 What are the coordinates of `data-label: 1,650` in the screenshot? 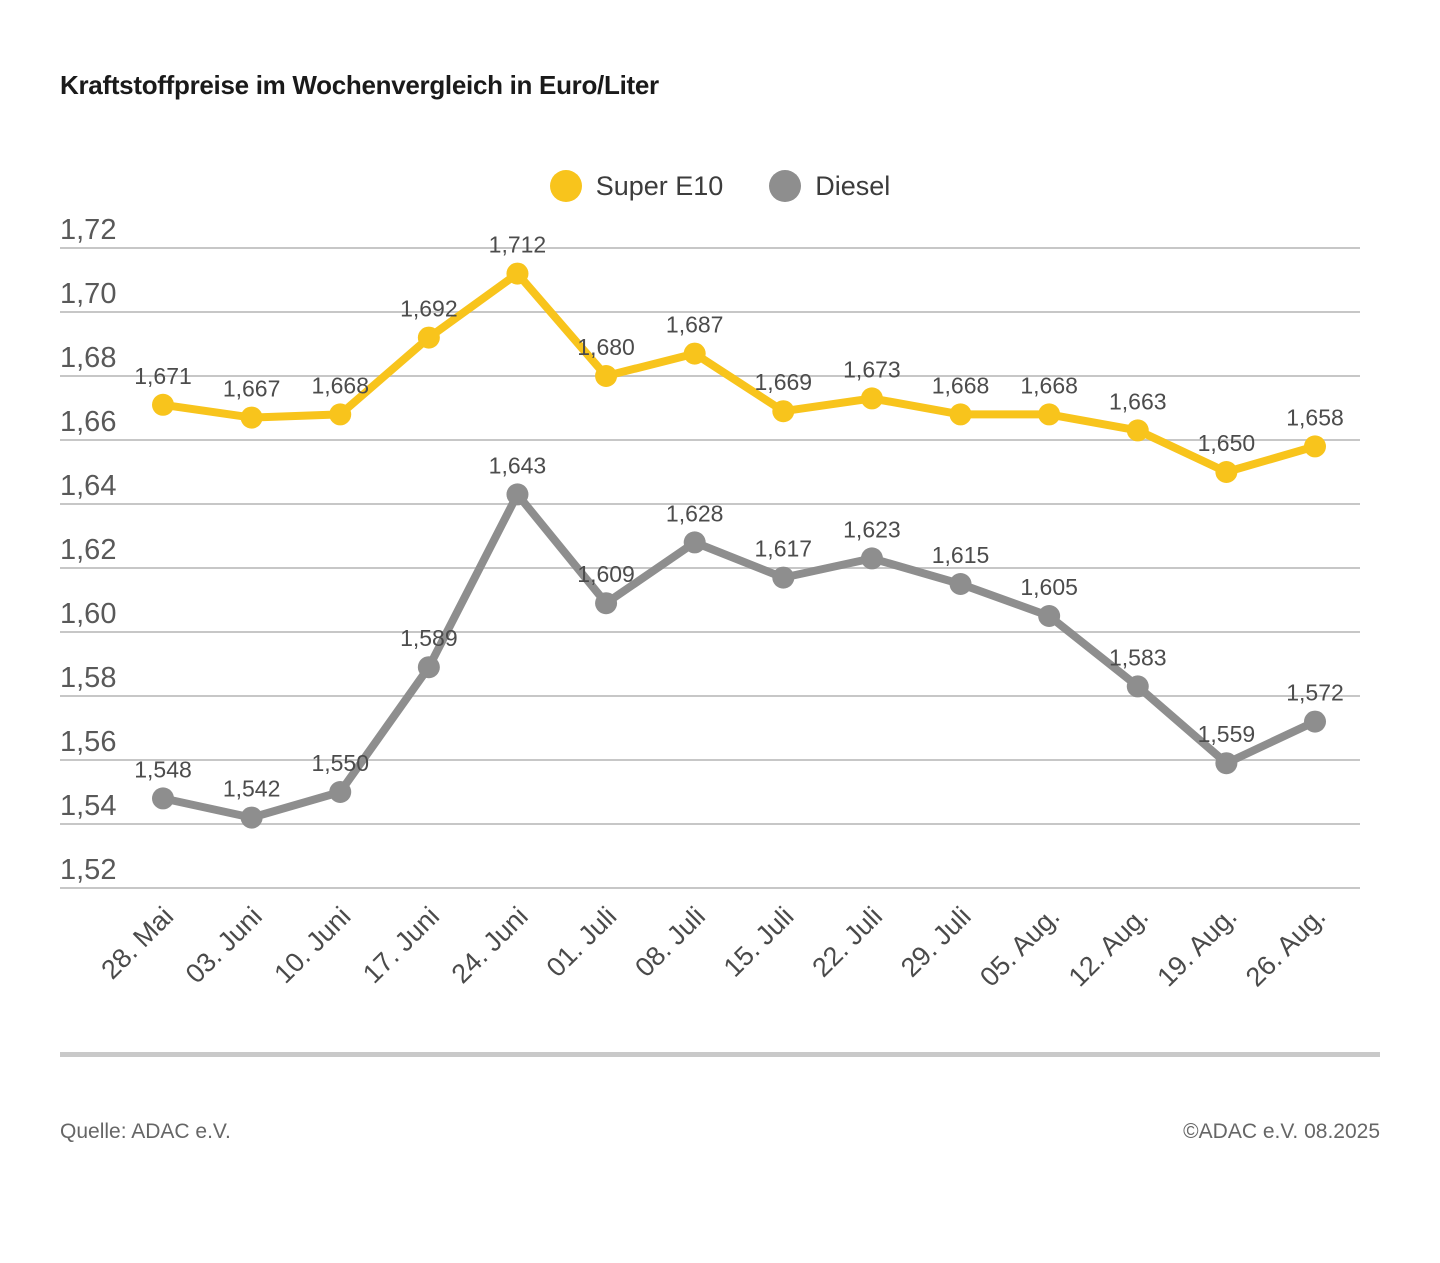 It's located at (1227, 443).